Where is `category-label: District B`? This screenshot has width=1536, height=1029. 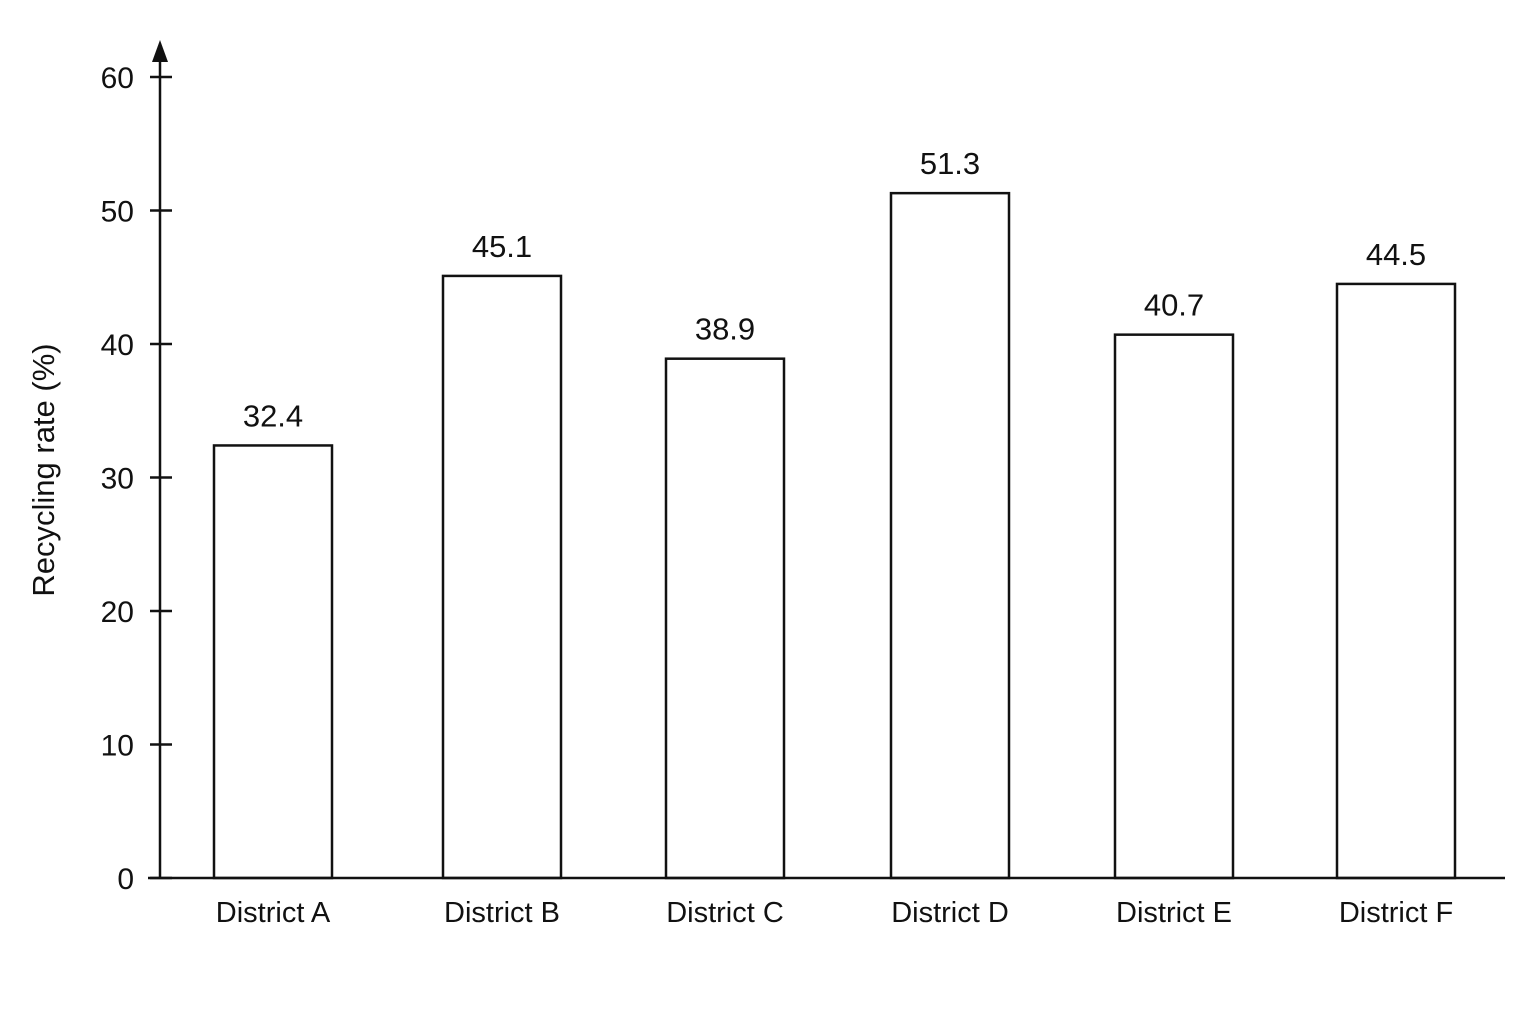 category-label: District B is located at coordinates (502, 913).